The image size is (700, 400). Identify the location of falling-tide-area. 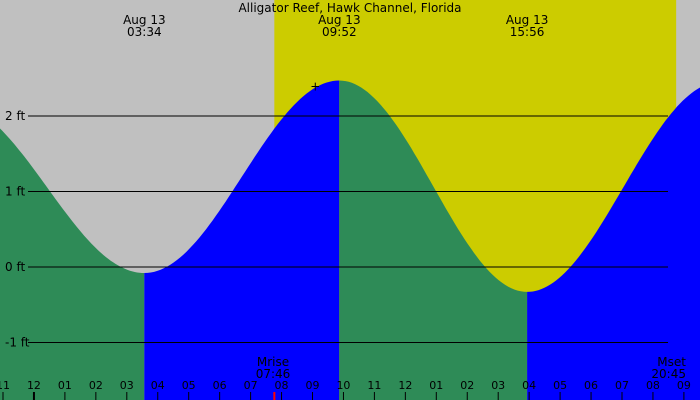
(72, 264).